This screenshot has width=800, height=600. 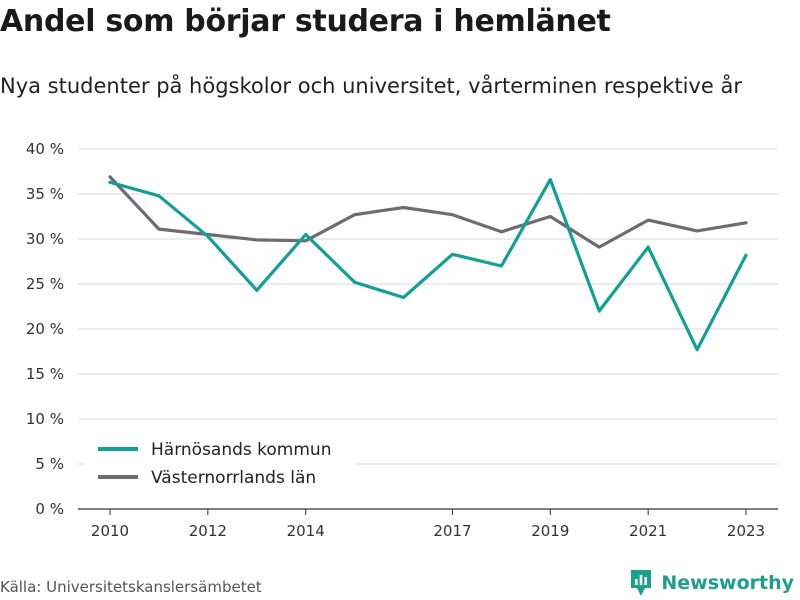 What do you see at coordinates (45, 194) in the screenshot?
I see `y-tick-label: 35 %` at bounding box center [45, 194].